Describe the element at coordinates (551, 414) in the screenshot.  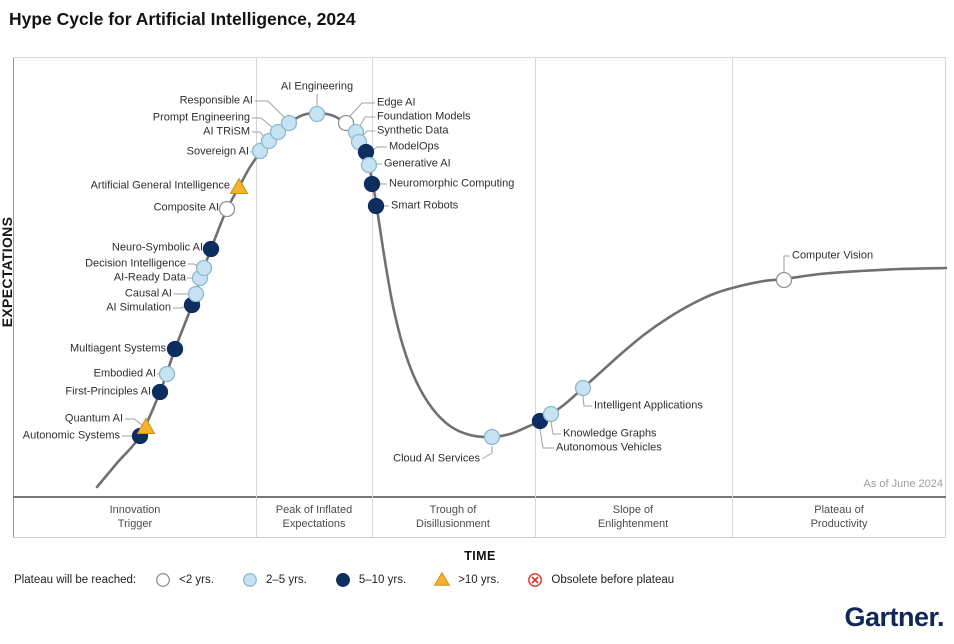
I see `point-knowledge-graphs` at that location.